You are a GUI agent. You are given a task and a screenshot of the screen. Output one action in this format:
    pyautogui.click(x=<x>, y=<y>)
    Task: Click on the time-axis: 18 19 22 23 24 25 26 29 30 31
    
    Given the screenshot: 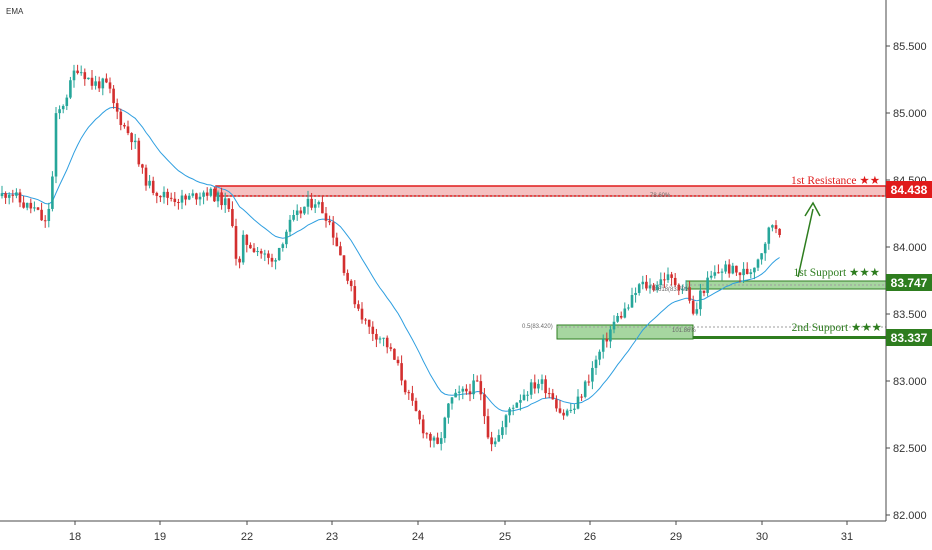 What is the action you would take?
    pyautogui.click(x=461, y=532)
    